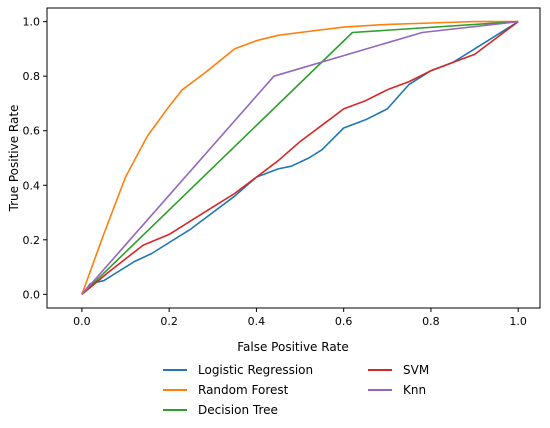  What do you see at coordinates (293, 347) in the screenshot?
I see `x-axis-label: False Positive Rate` at bounding box center [293, 347].